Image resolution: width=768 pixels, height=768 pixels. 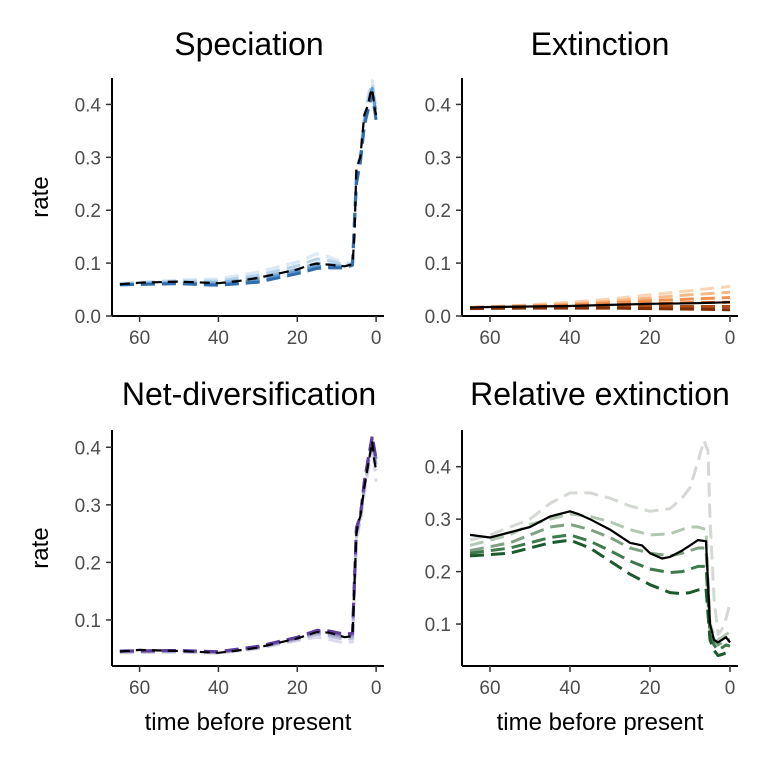 What do you see at coordinates (248, 44) in the screenshot?
I see `panel-title: Speciation` at bounding box center [248, 44].